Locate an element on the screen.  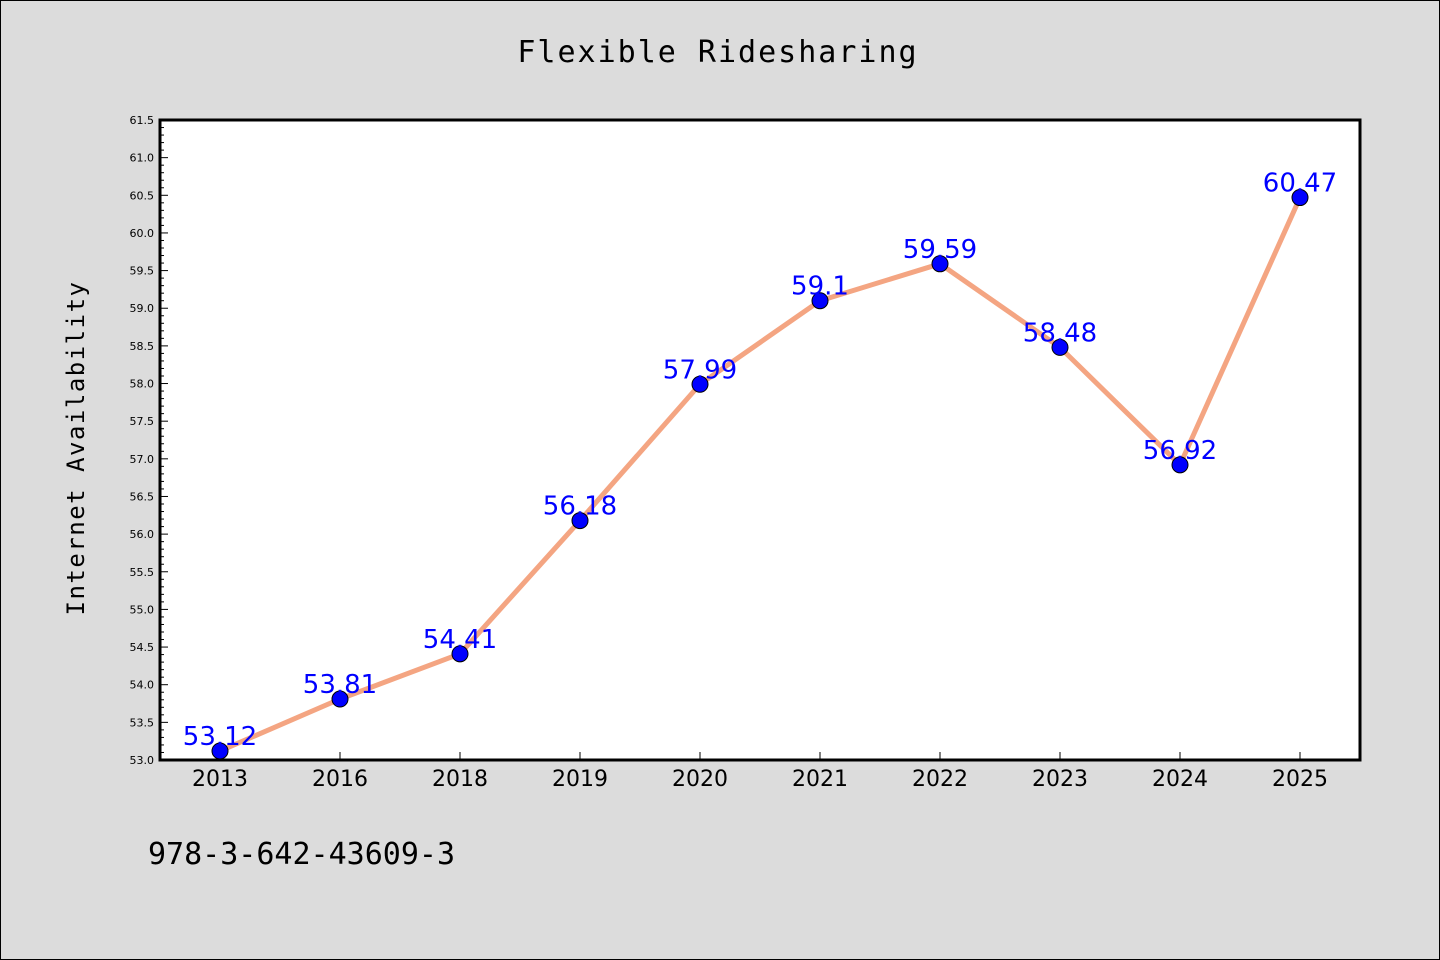
y-tick-label: 61.0 is located at coordinates (142, 158).